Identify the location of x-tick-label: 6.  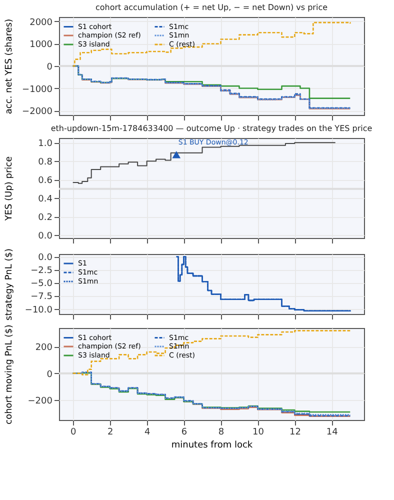
(184, 433).